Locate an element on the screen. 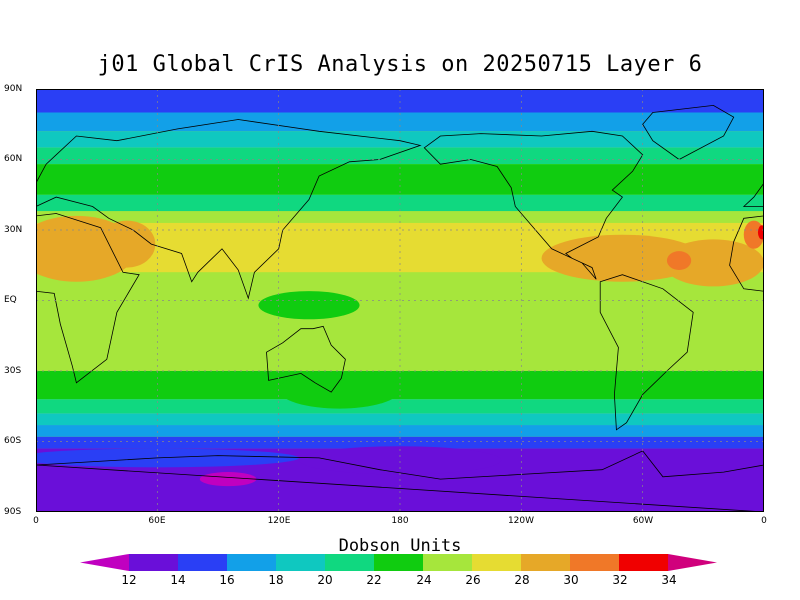  colorbar-label: 24 is located at coordinates (424, 580).